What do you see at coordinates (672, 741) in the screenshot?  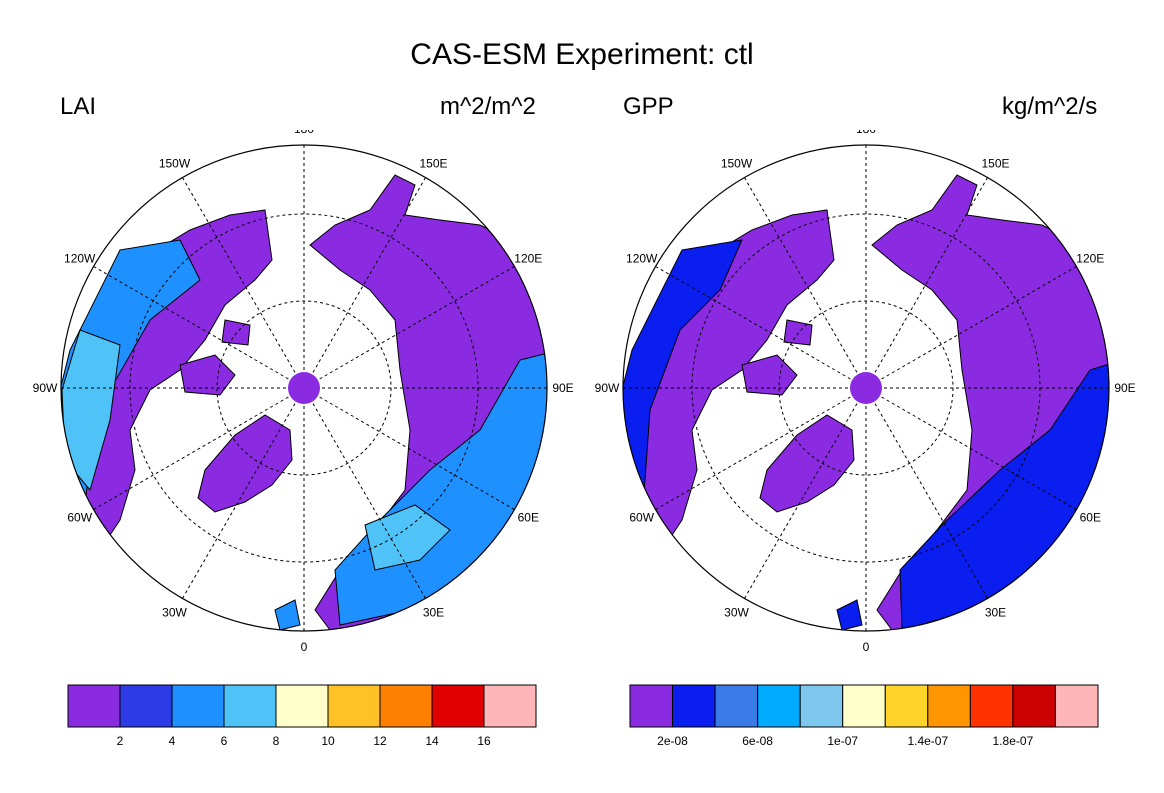 I see `gpp-colorbar-label: 2e-08` at bounding box center [672, 741].